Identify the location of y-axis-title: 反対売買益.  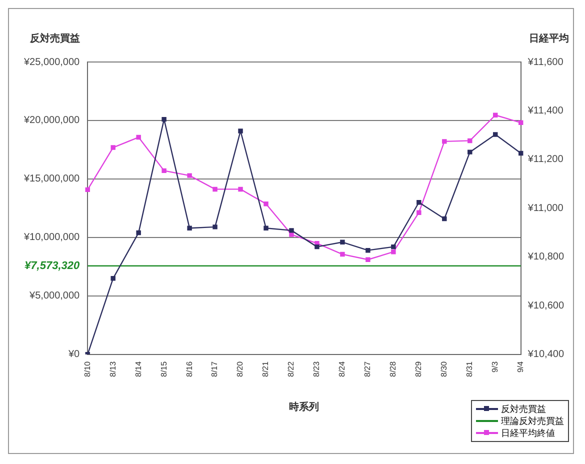
(54, 38).